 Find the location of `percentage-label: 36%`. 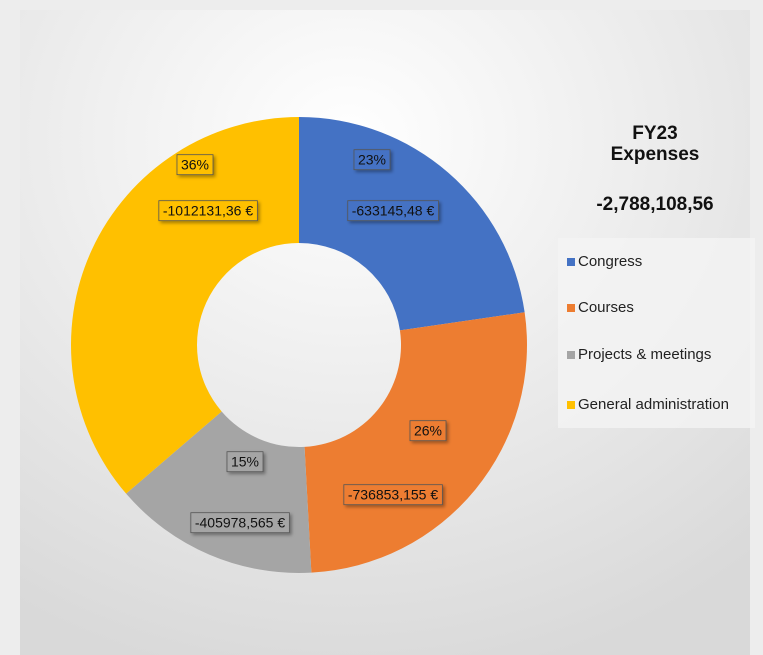

percentage-label: 36% is located at coordinates (195, 165).